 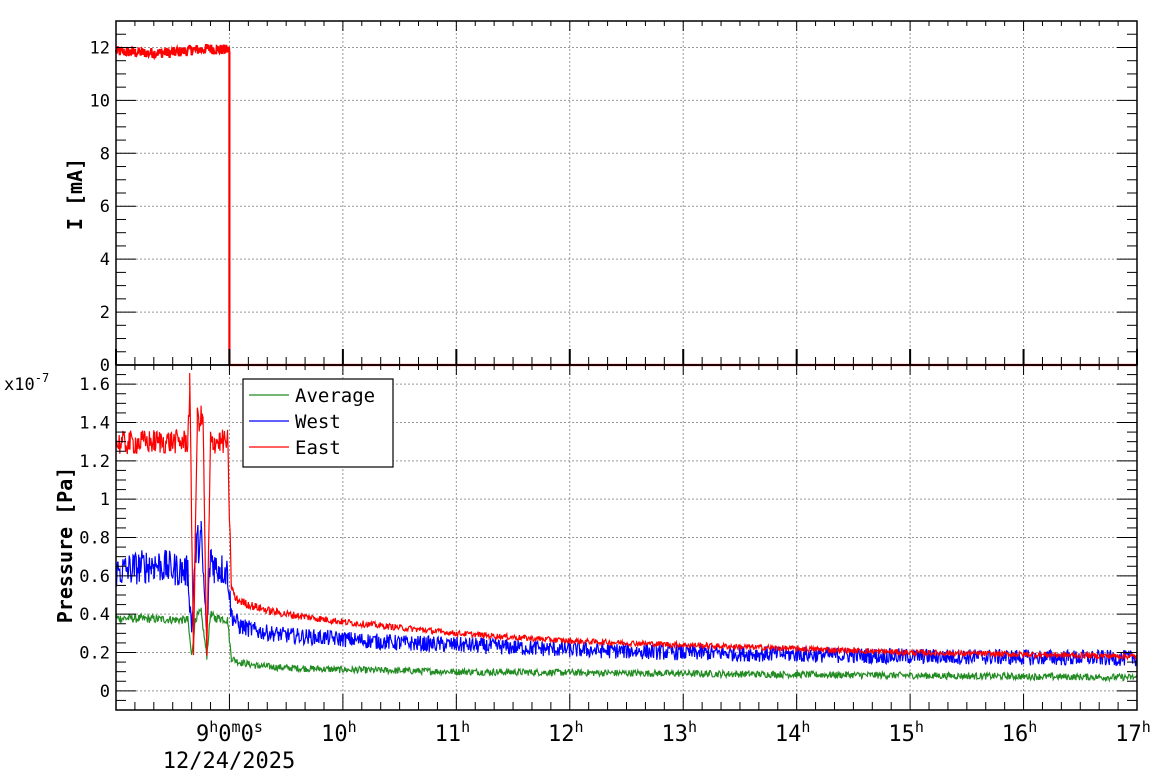 I want to click on time-tick-label: 10h, so click(x=339, y=732).